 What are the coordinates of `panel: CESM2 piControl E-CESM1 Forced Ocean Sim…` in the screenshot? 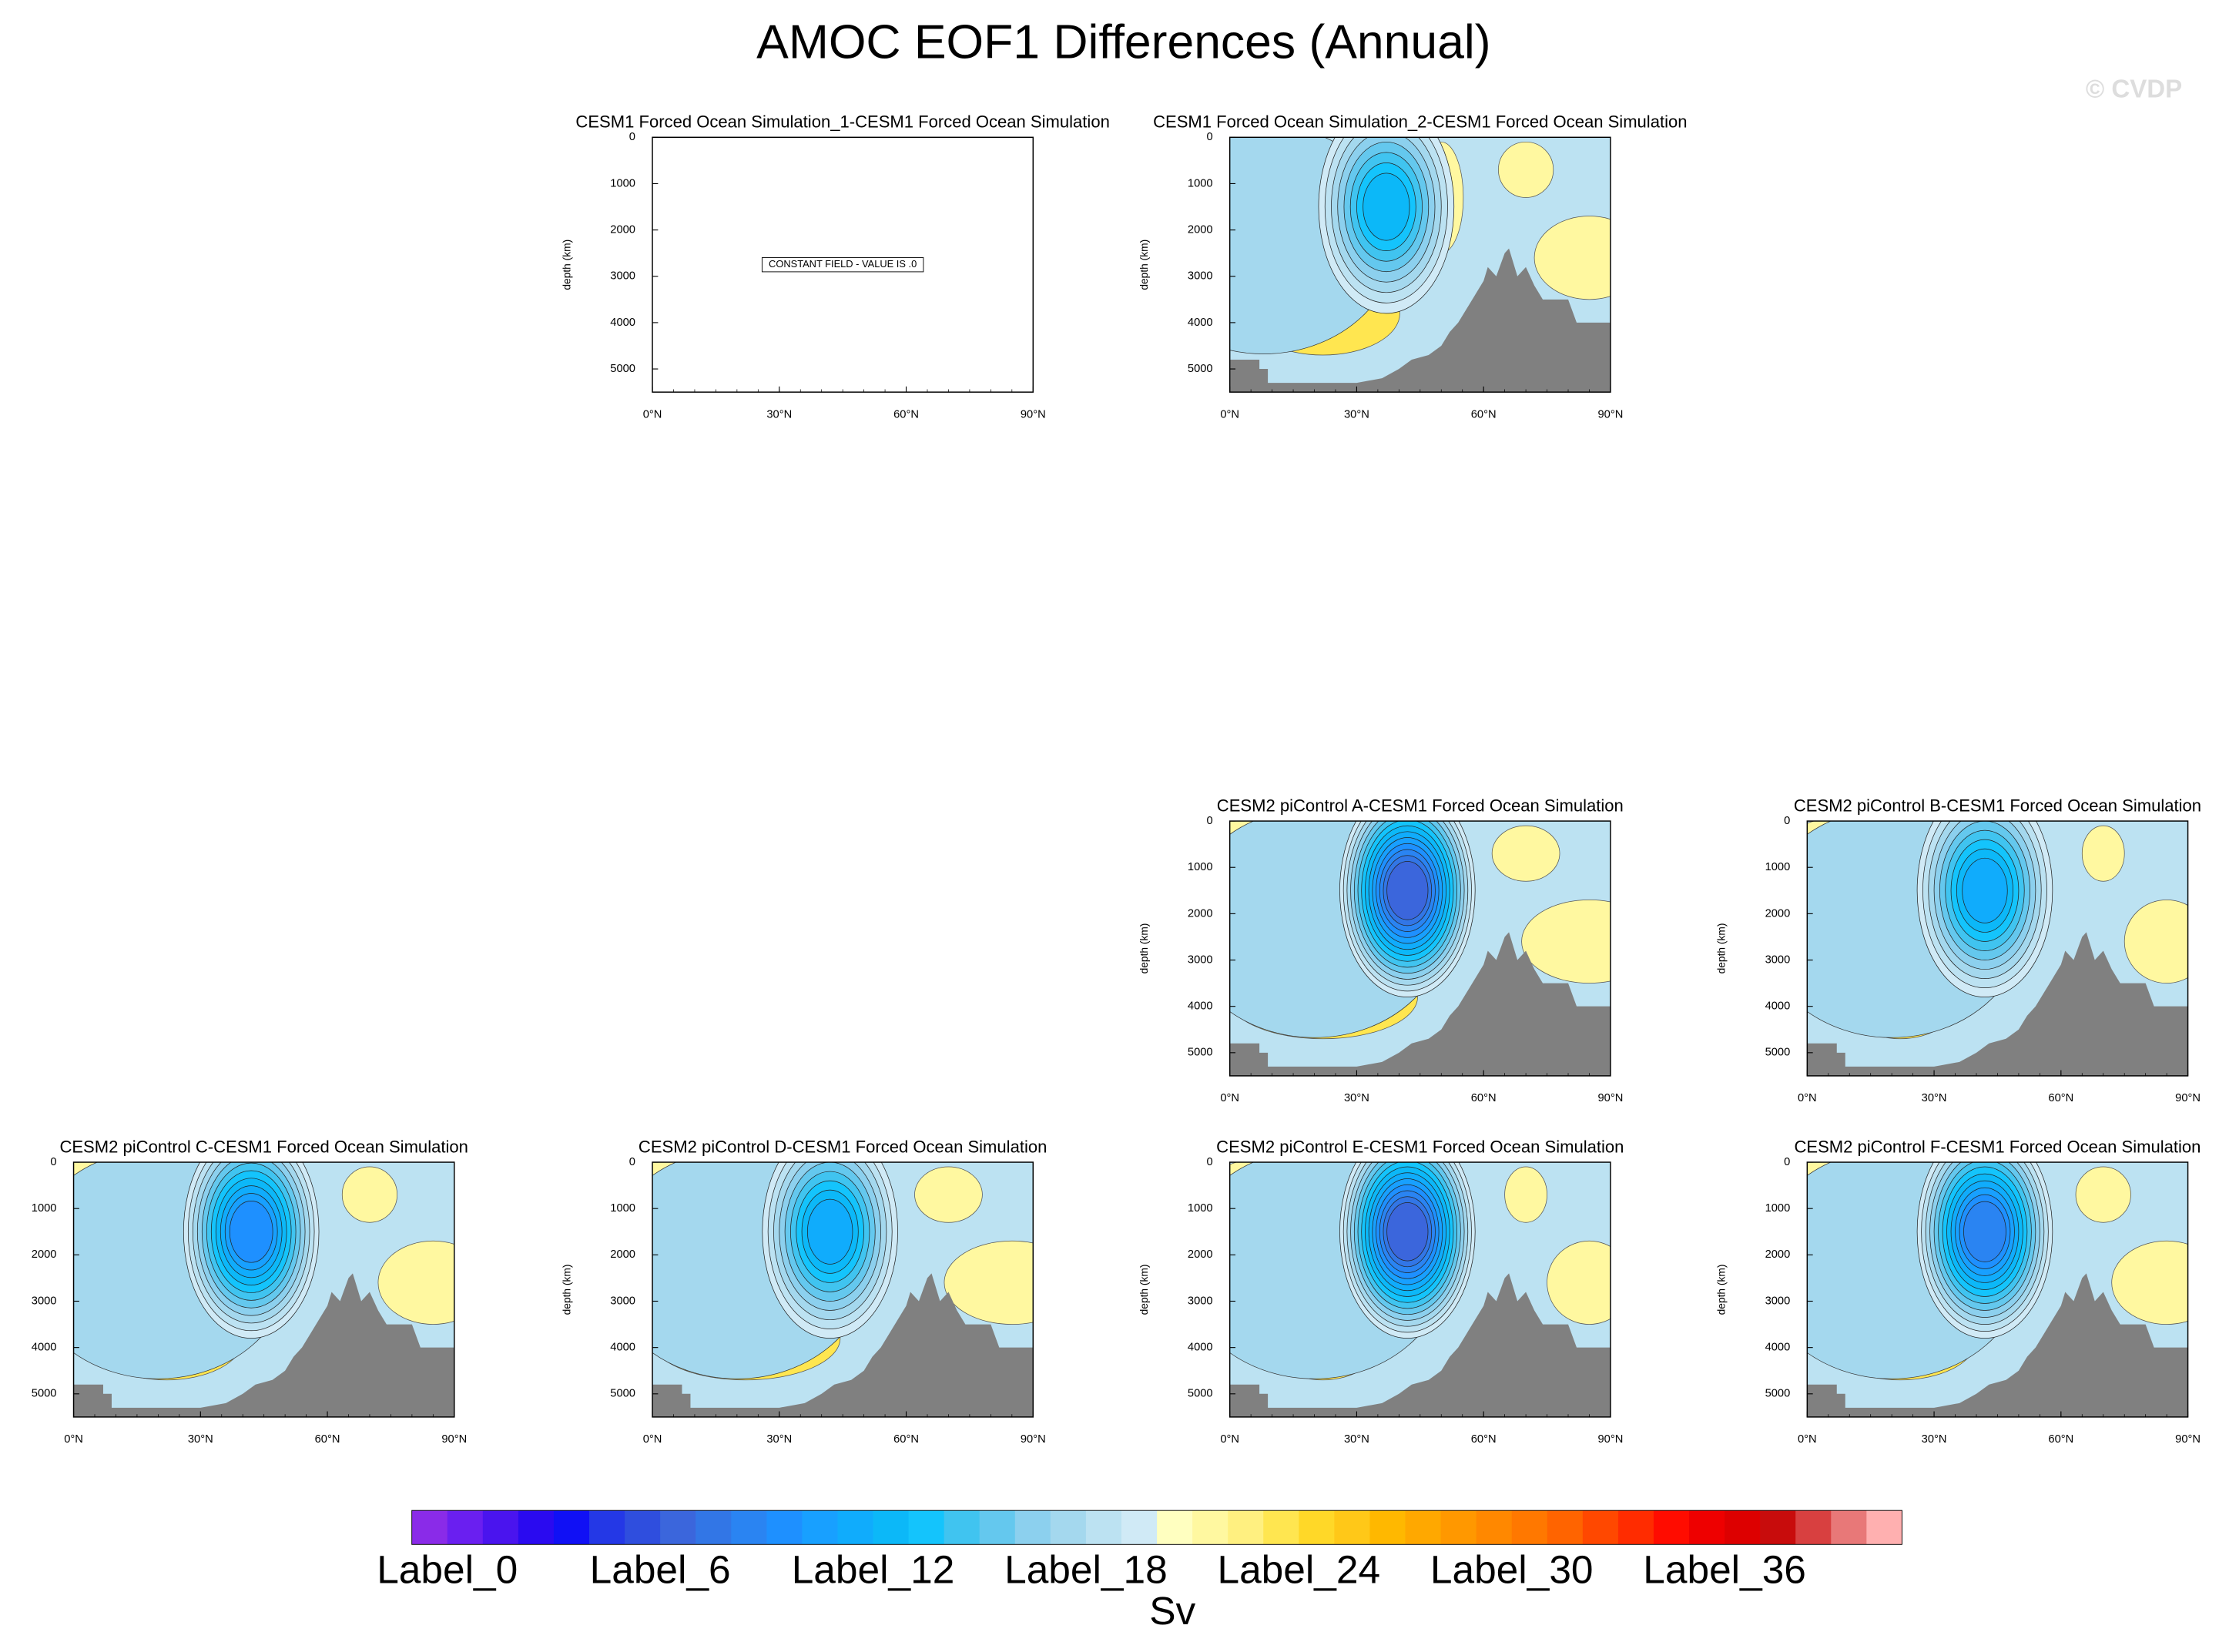 It's located at (1381, 1291).